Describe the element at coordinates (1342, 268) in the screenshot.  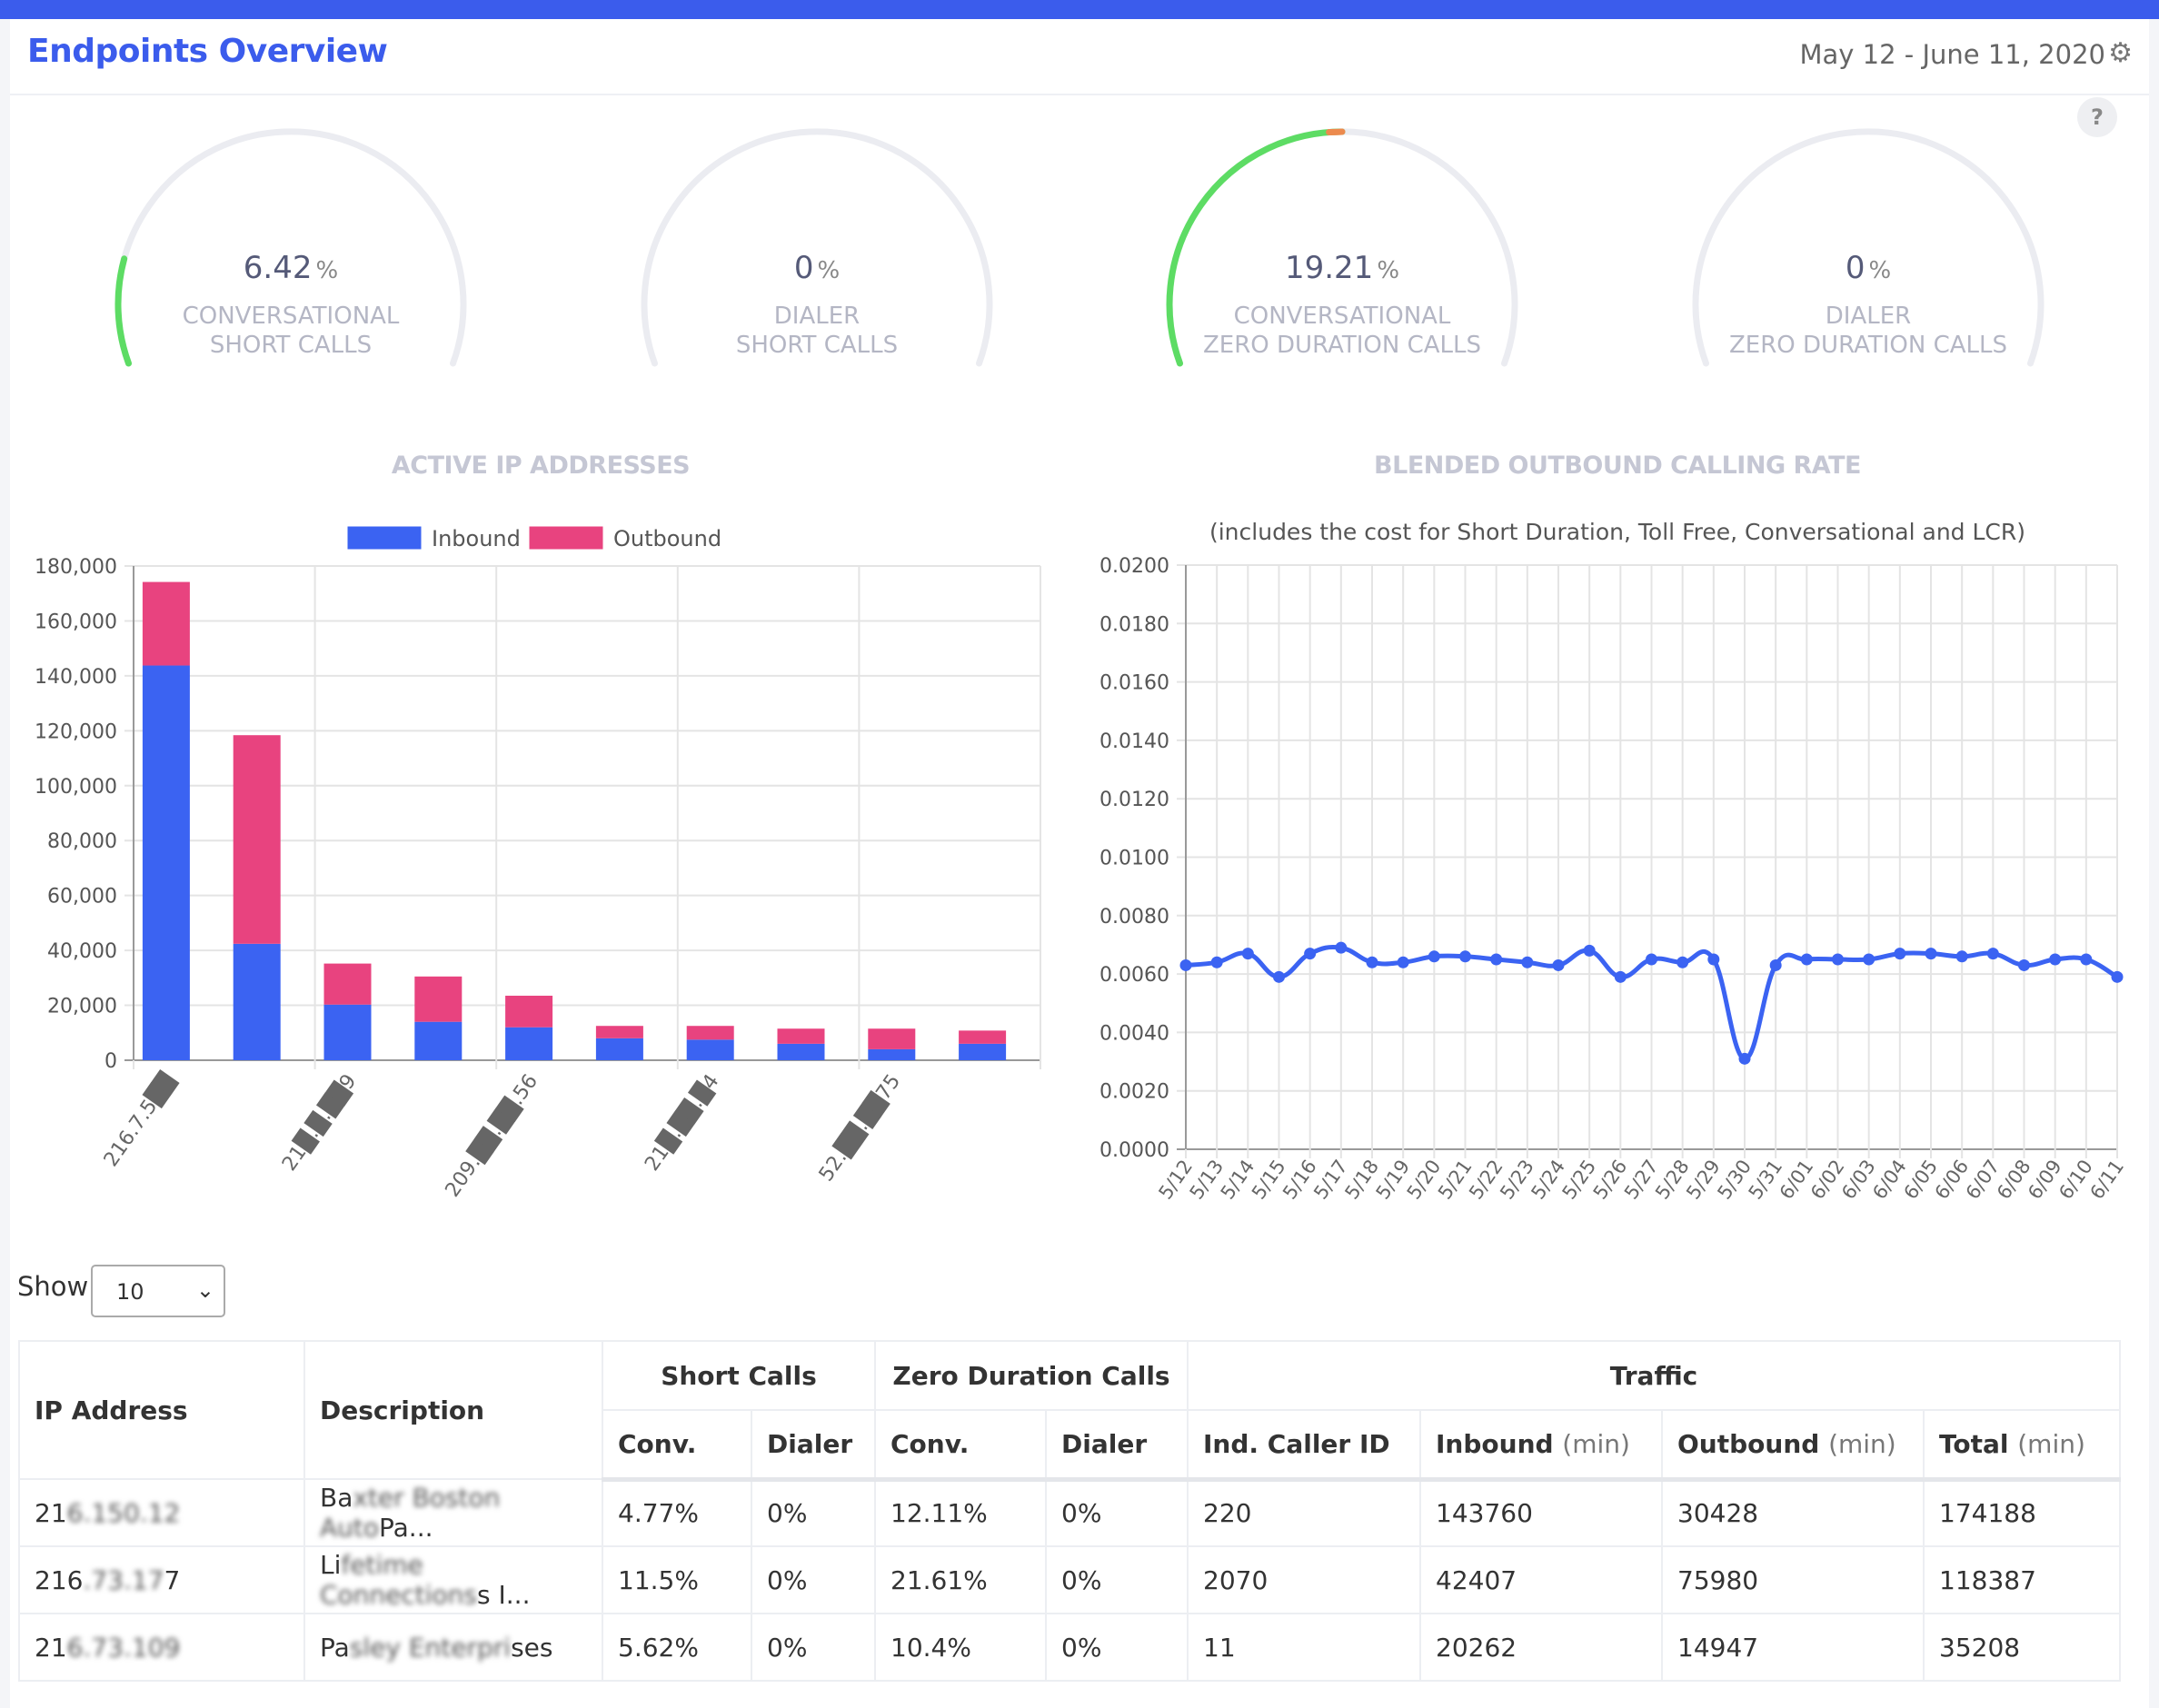
I see `gauge-value: 19.21%` at that location.